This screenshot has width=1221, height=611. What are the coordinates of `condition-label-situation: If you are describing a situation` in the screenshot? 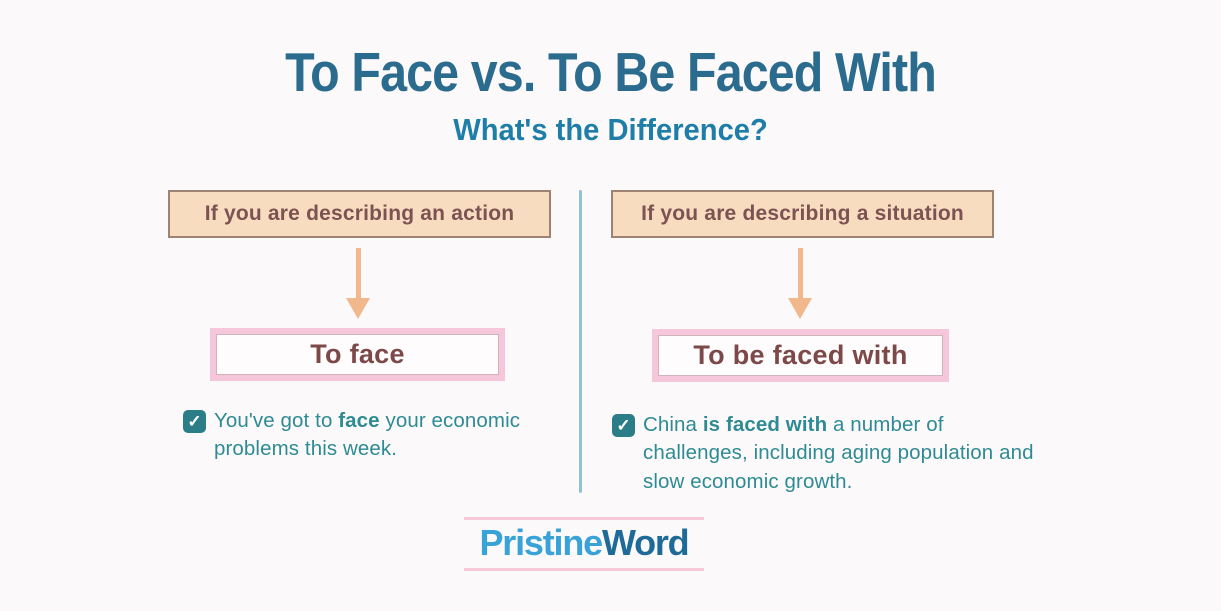 It's located at (802, 213).